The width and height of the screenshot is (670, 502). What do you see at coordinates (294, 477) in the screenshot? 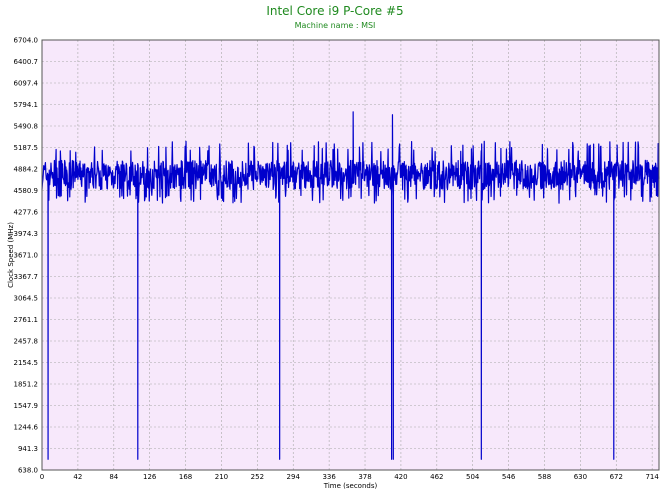
I see `x-tick-label: 294` at bounding box center [294, 477].